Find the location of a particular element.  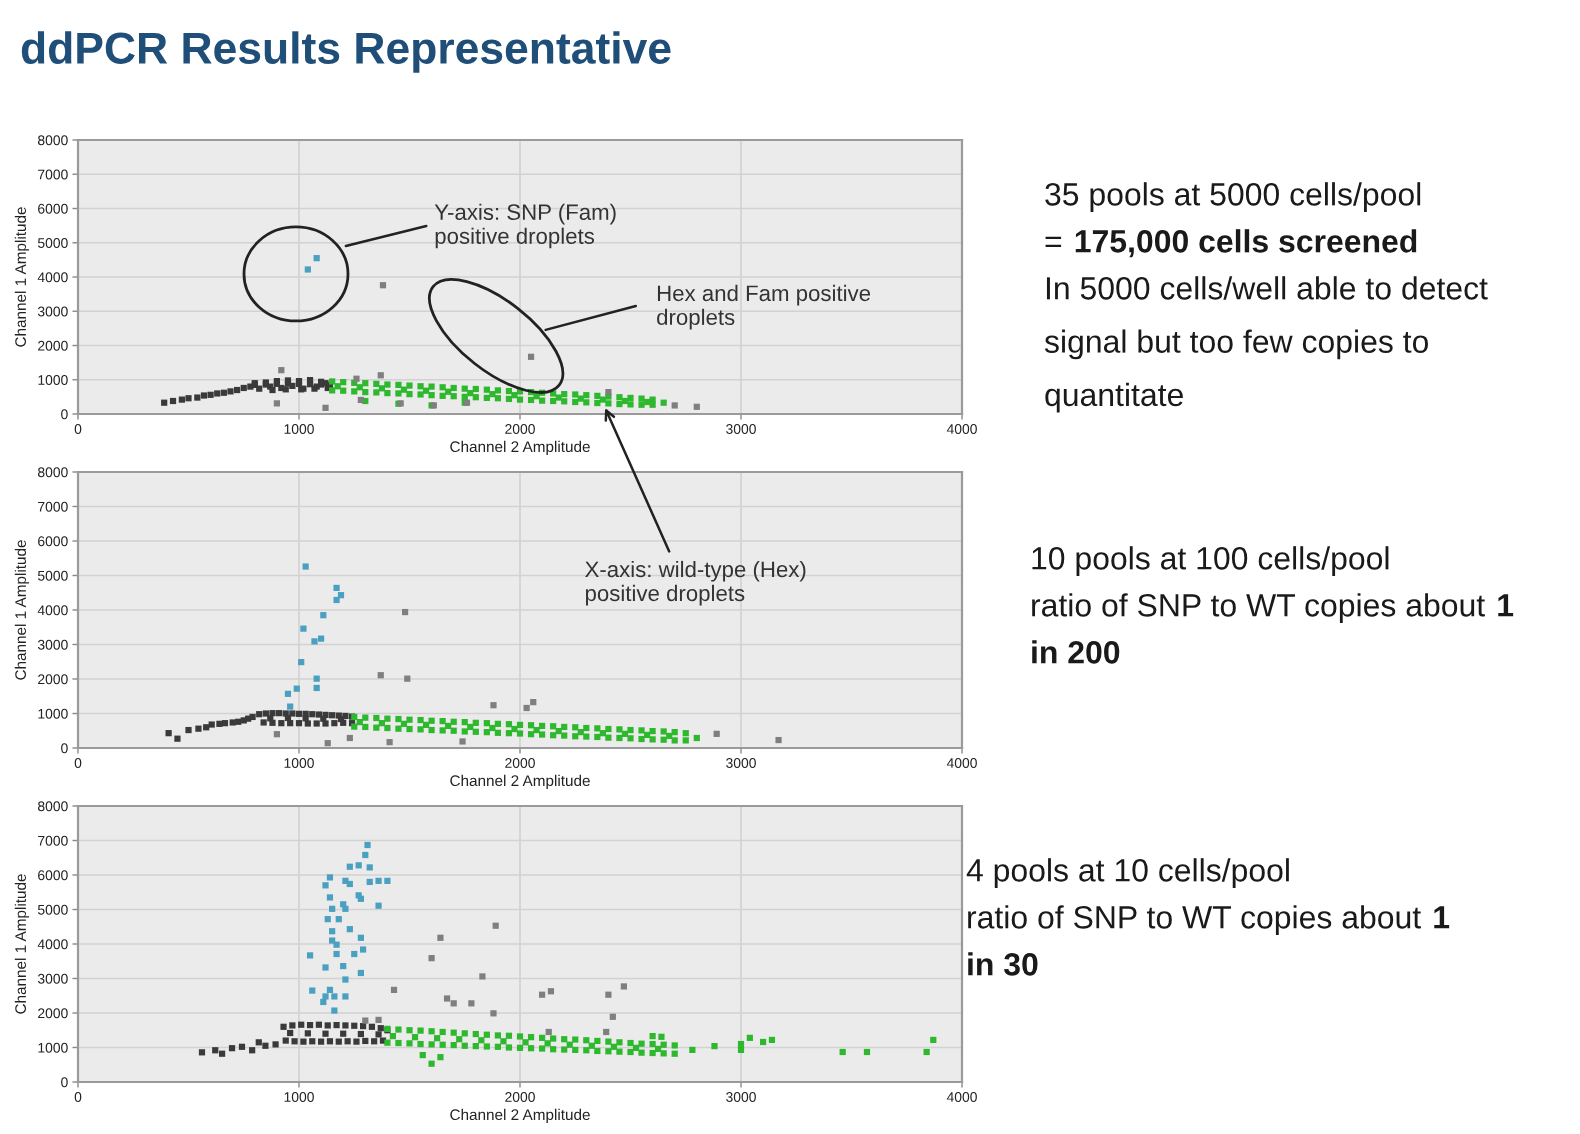

annotation: Hex and Fam positive droplets is located at coordinates (764, 307).